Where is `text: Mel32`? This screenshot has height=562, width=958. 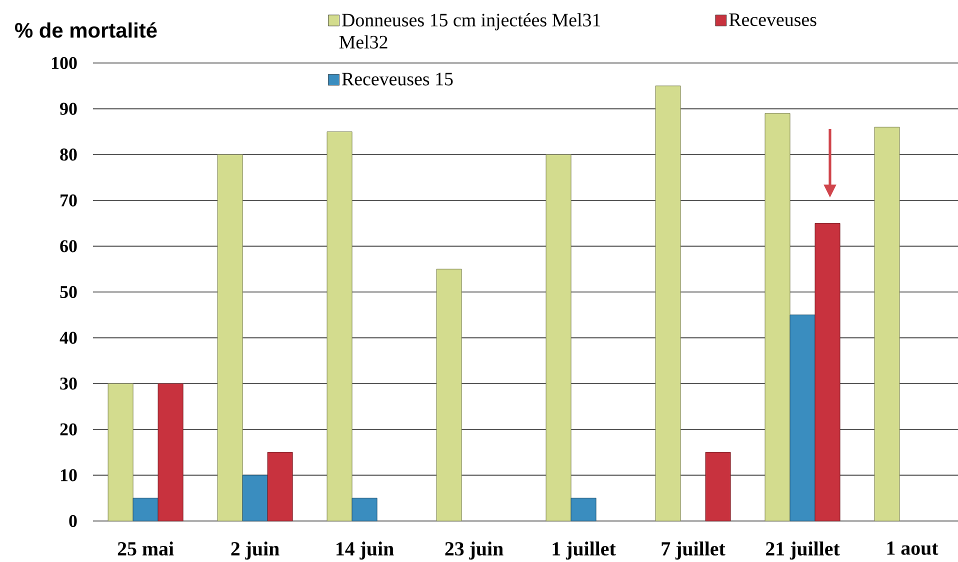 text: Mel32 is located at coordinates (363, 42).